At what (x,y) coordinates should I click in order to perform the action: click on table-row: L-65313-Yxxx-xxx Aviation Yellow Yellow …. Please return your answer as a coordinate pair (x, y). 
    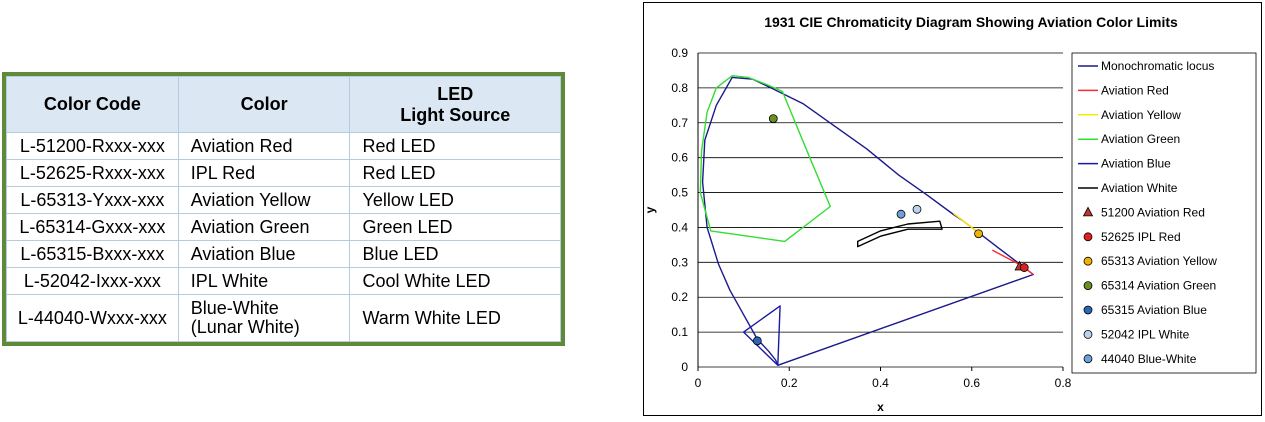
    Looking at the image, I should click on (283, 200).